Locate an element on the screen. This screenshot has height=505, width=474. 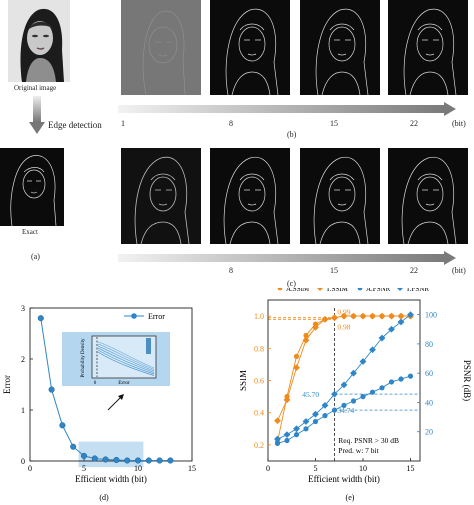
x-tick-label: 0 is located at coordinates (30, 468).